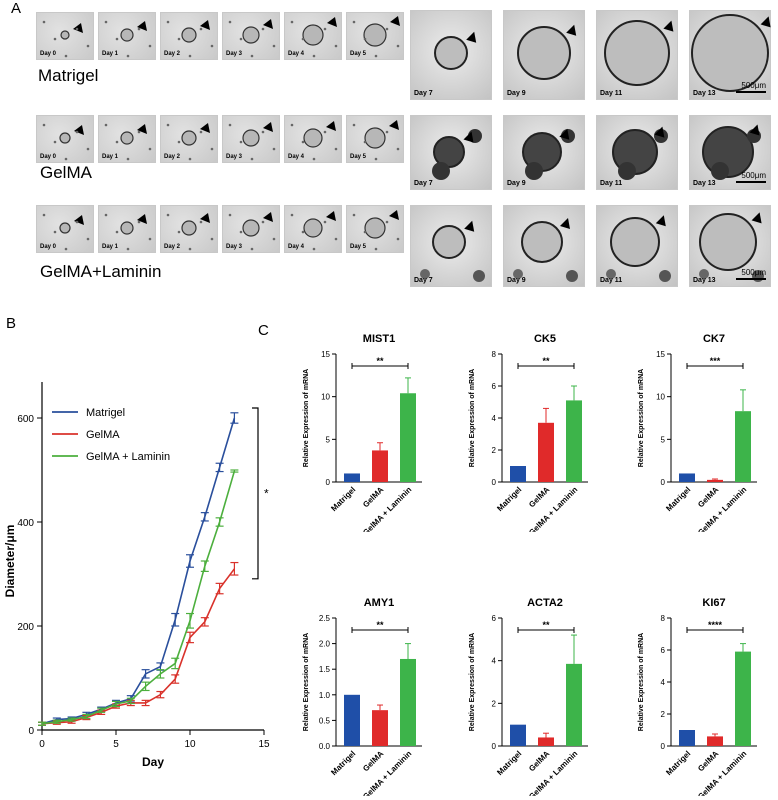  Describe the element at coordinates (494, 418) in the screenshot. I see `y-tick-label: 4` at that location.